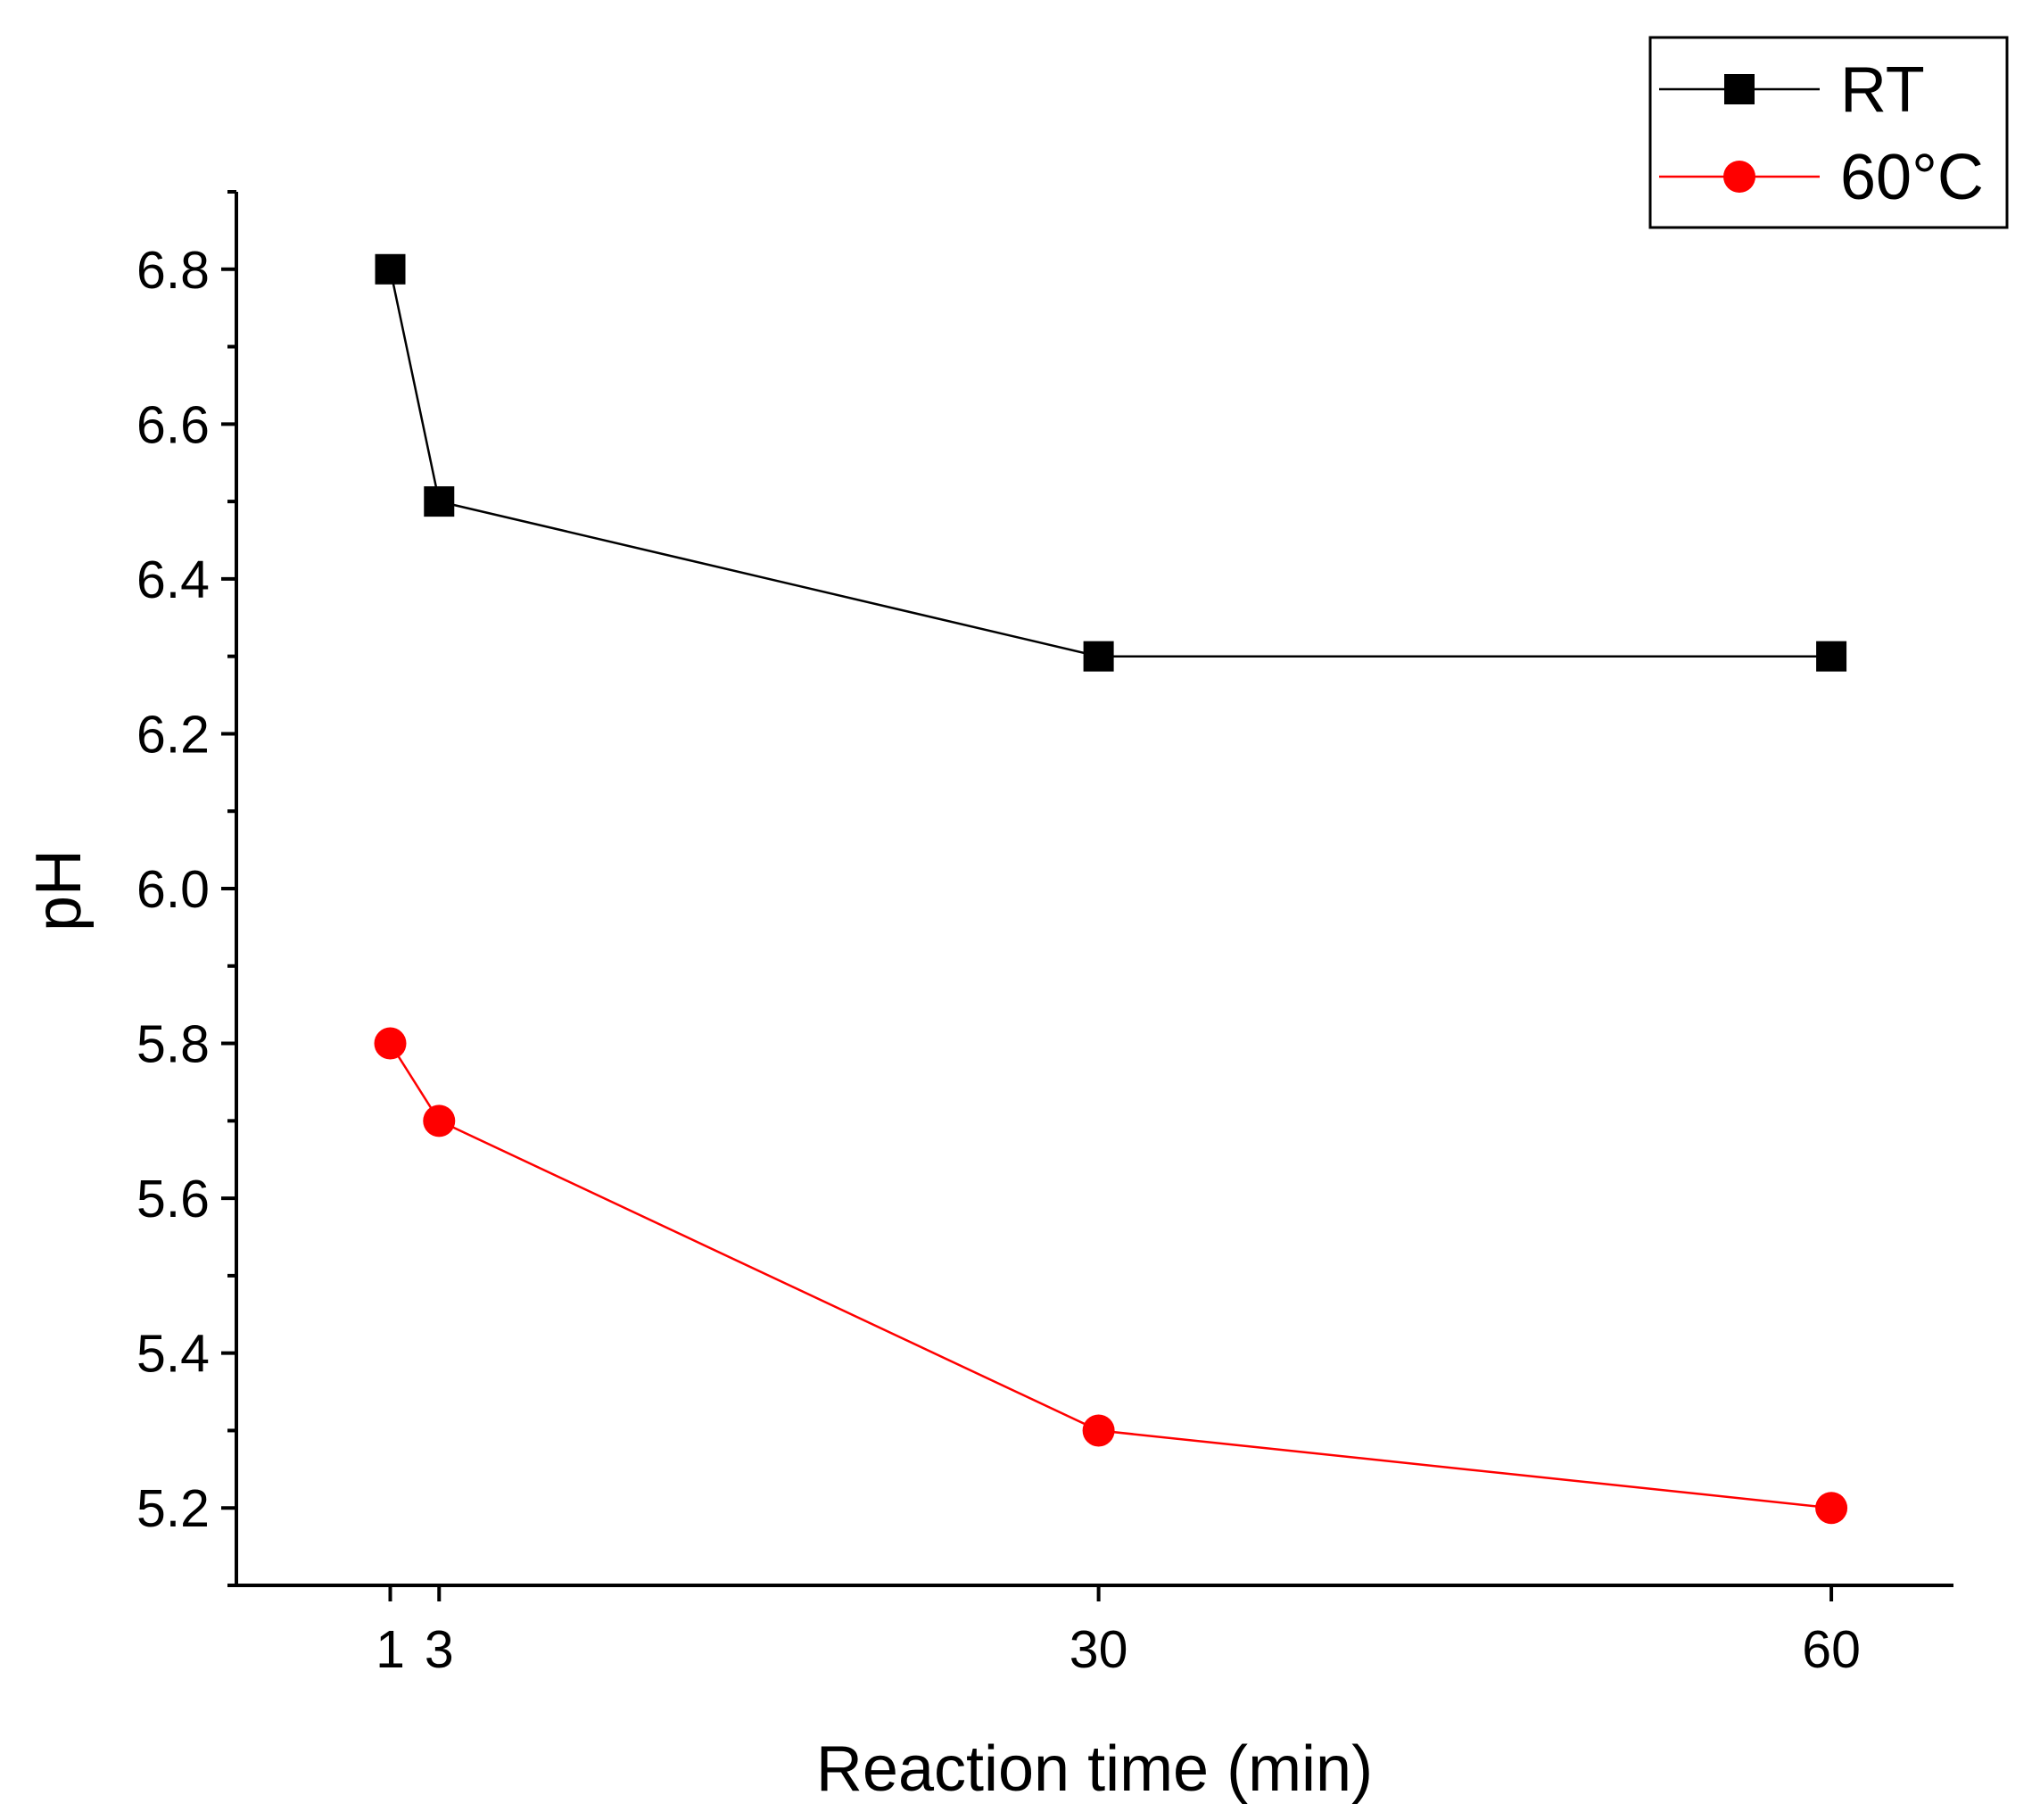  Describe the element at coordinates (173, 424) in the screenshot. I see `y-tick-label: 6.6` at that location.